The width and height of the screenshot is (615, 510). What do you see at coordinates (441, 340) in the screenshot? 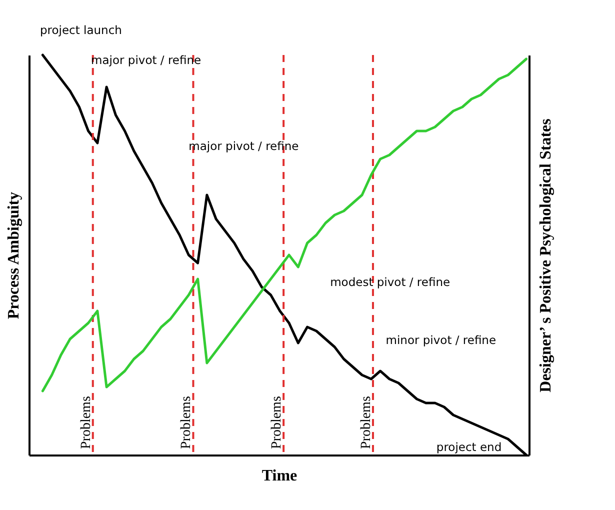
I see `annotation: minor pivot / refine` at bounding box center [441, 340].